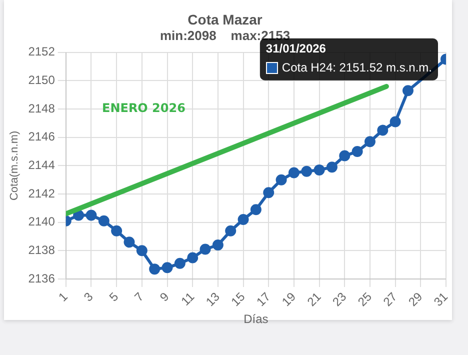 This screenshot has width=468, height=355. Describe the element at coordinates (314, 299) in the screenshot. I see `x-tick-label: 21` at that location.